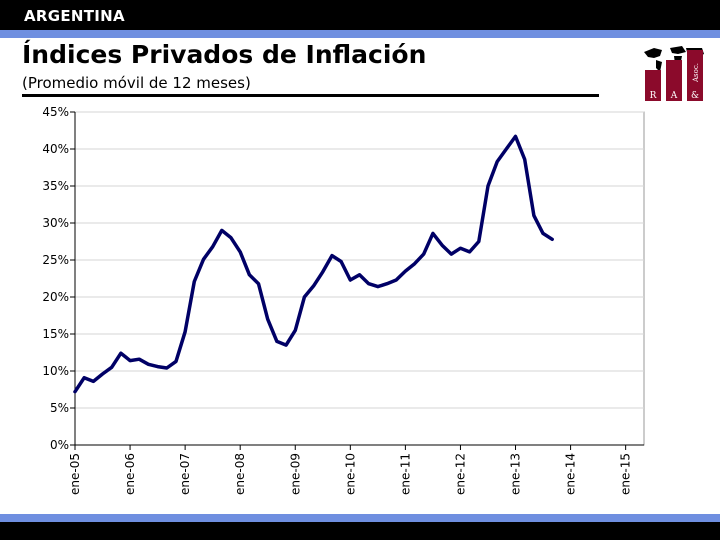 The image size is (720, 540). What do you see at coordinates (360, 518) in the screenshot?
I see `bottom-accent-stripe` at bounding box center [360, 518].